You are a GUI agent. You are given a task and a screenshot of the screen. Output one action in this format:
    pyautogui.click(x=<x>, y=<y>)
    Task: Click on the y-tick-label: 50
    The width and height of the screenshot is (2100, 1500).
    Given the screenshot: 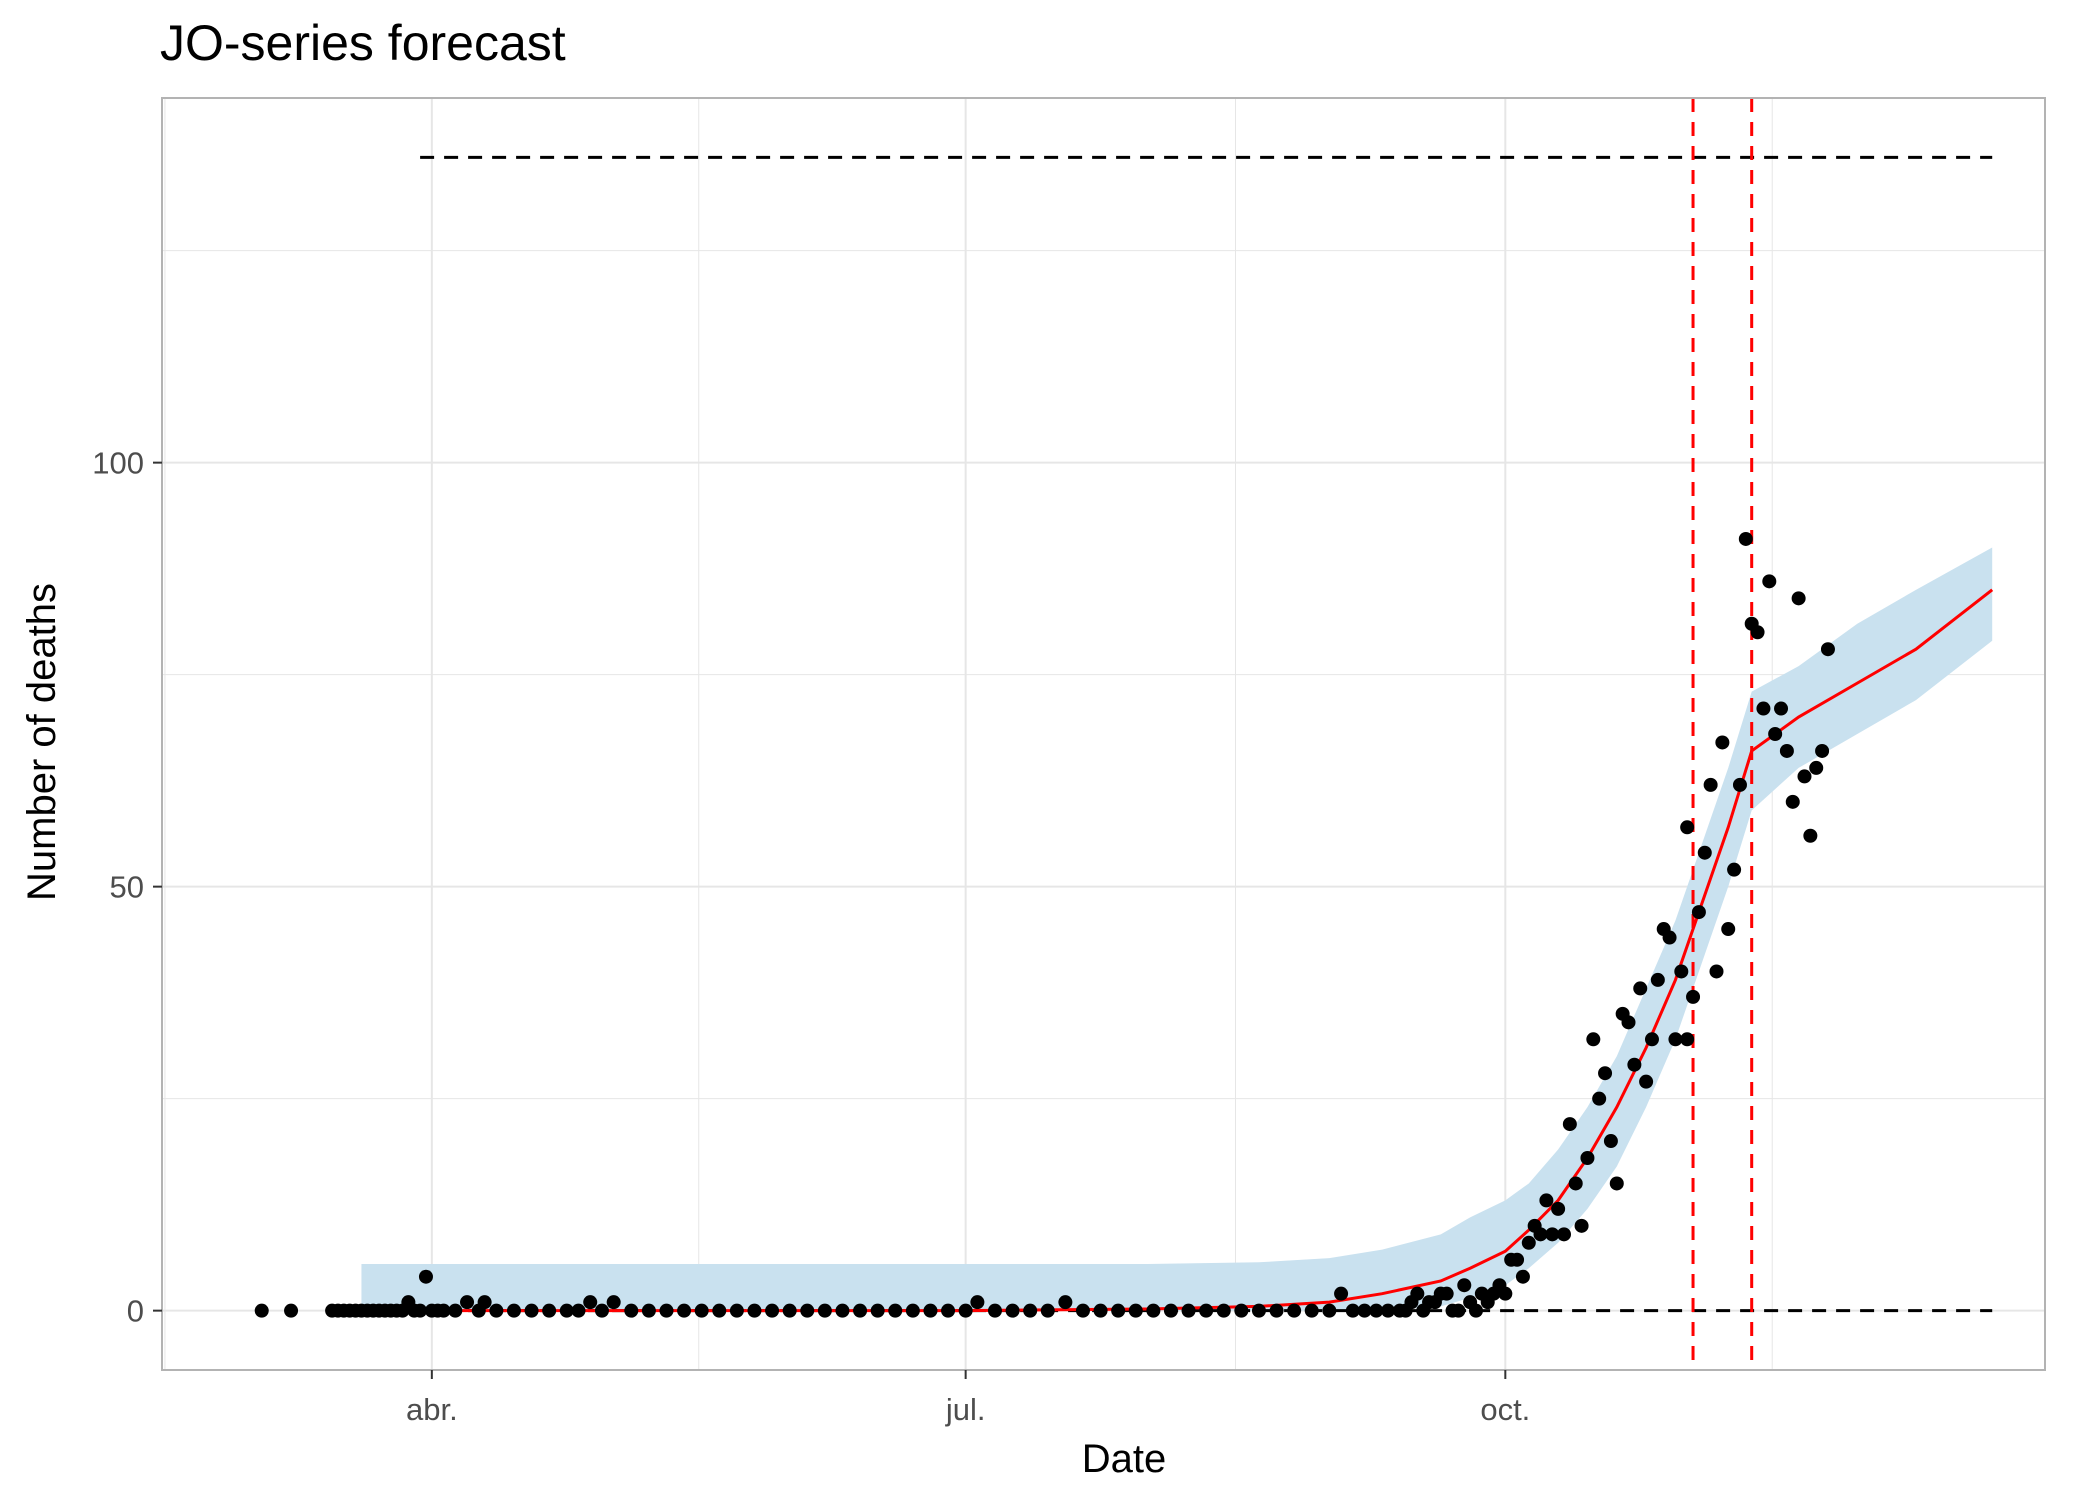 What is the action you would take?
    pyautogui.click(x=127, y=887)
    